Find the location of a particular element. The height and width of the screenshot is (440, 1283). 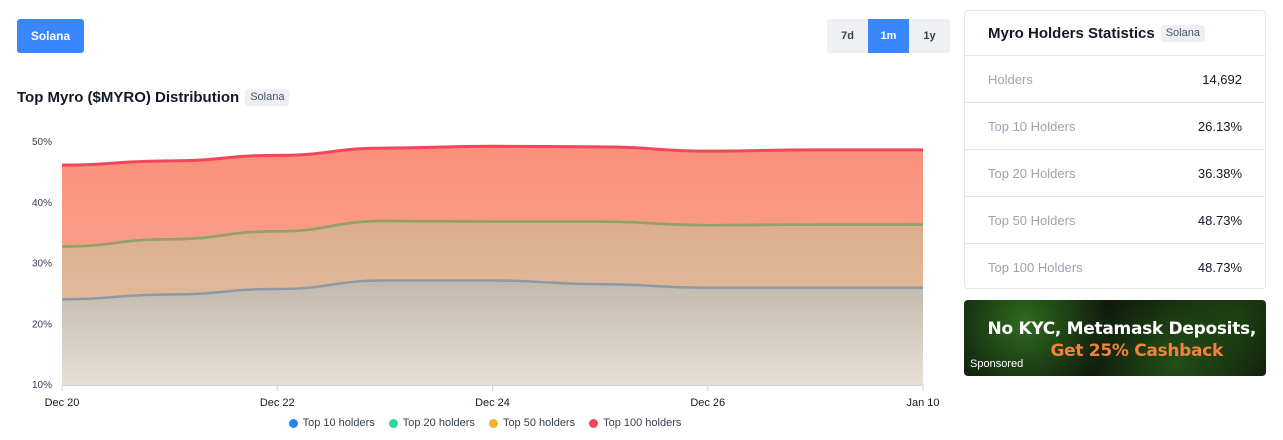

stats-row-top-50: Top 50 Holders 48.73% is located at coordinates (1115, 220).